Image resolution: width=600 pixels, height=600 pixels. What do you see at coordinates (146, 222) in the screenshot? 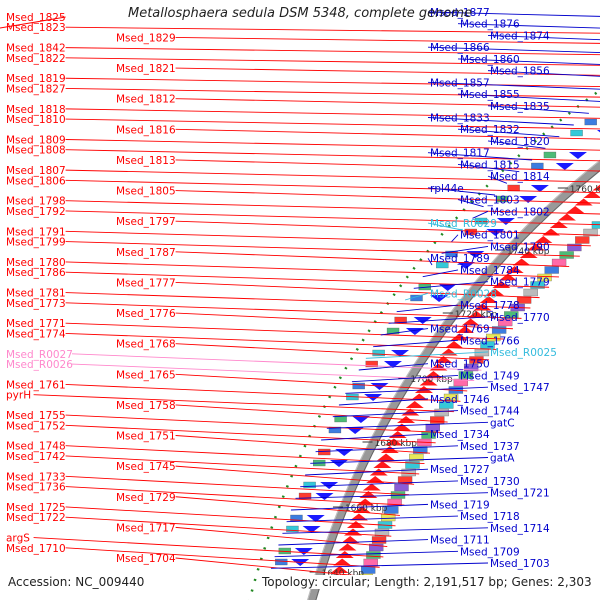
I see `gene-label-left: Msed_1797` at bounding box center [146, 222].